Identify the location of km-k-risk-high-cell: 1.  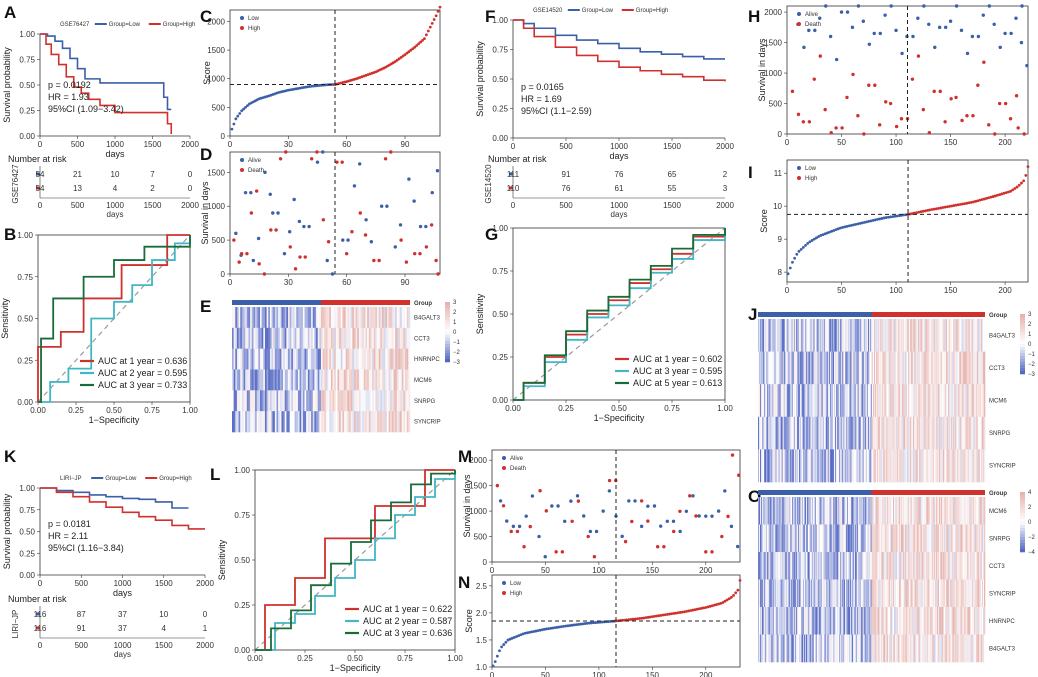
(205, 628).